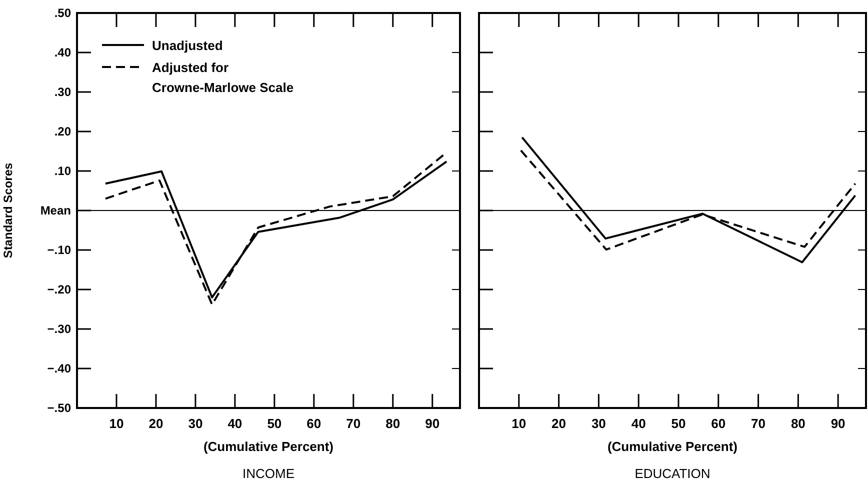 This screenshot has height=484, width=868. I want to click on y-tick-label: −.30, so click(59, 329).